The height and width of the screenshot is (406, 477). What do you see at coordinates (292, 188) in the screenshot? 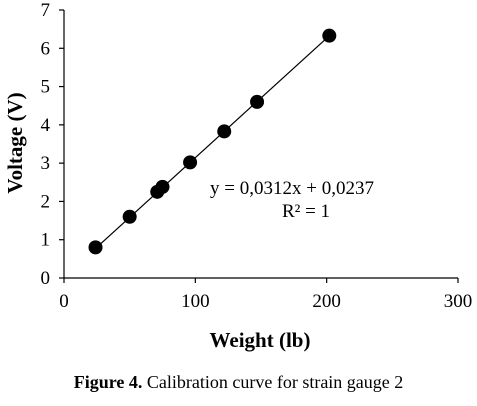
I see `trendline-equation: y = 0,0312x + 0,0237` at bounding box center [292, 188].